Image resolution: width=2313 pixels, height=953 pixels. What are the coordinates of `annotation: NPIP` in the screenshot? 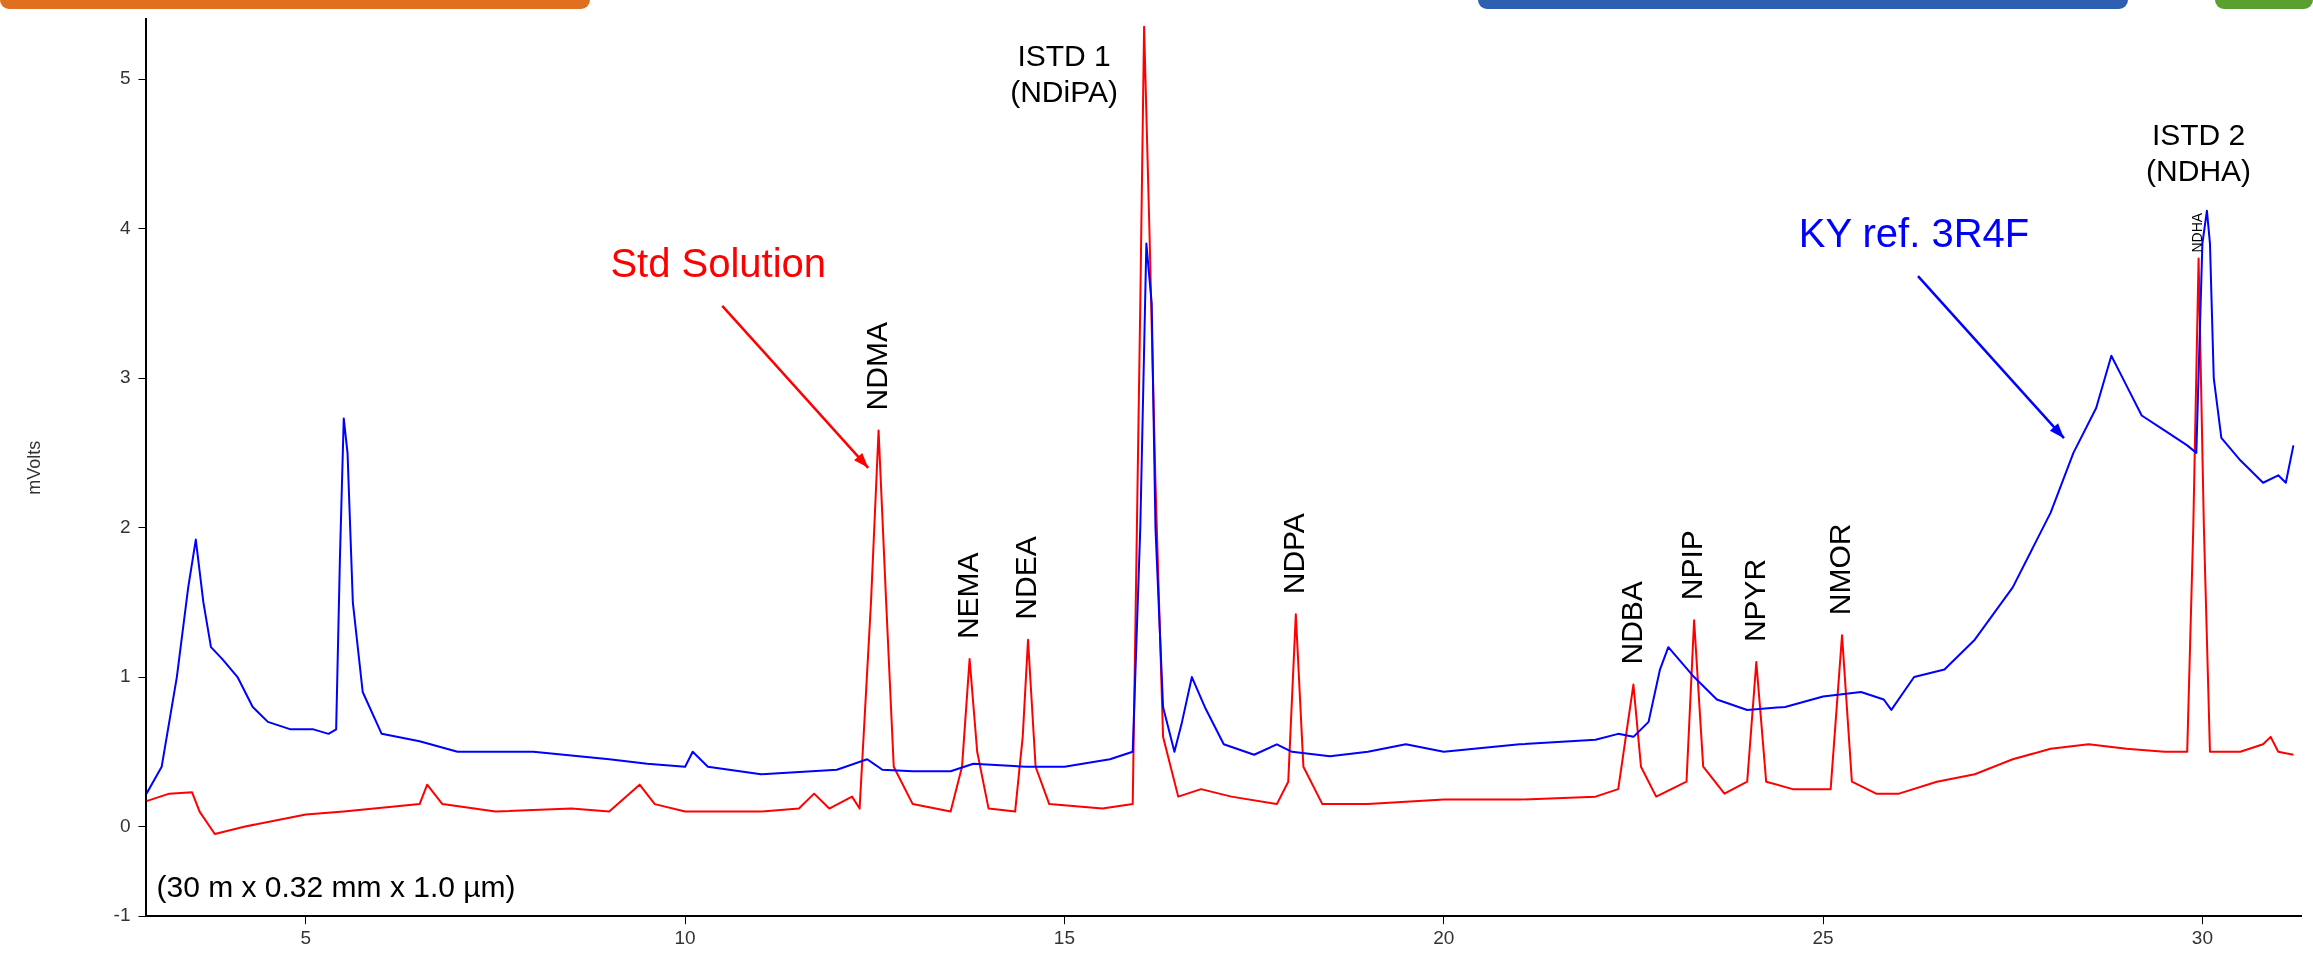 It's located at (1692, 565).